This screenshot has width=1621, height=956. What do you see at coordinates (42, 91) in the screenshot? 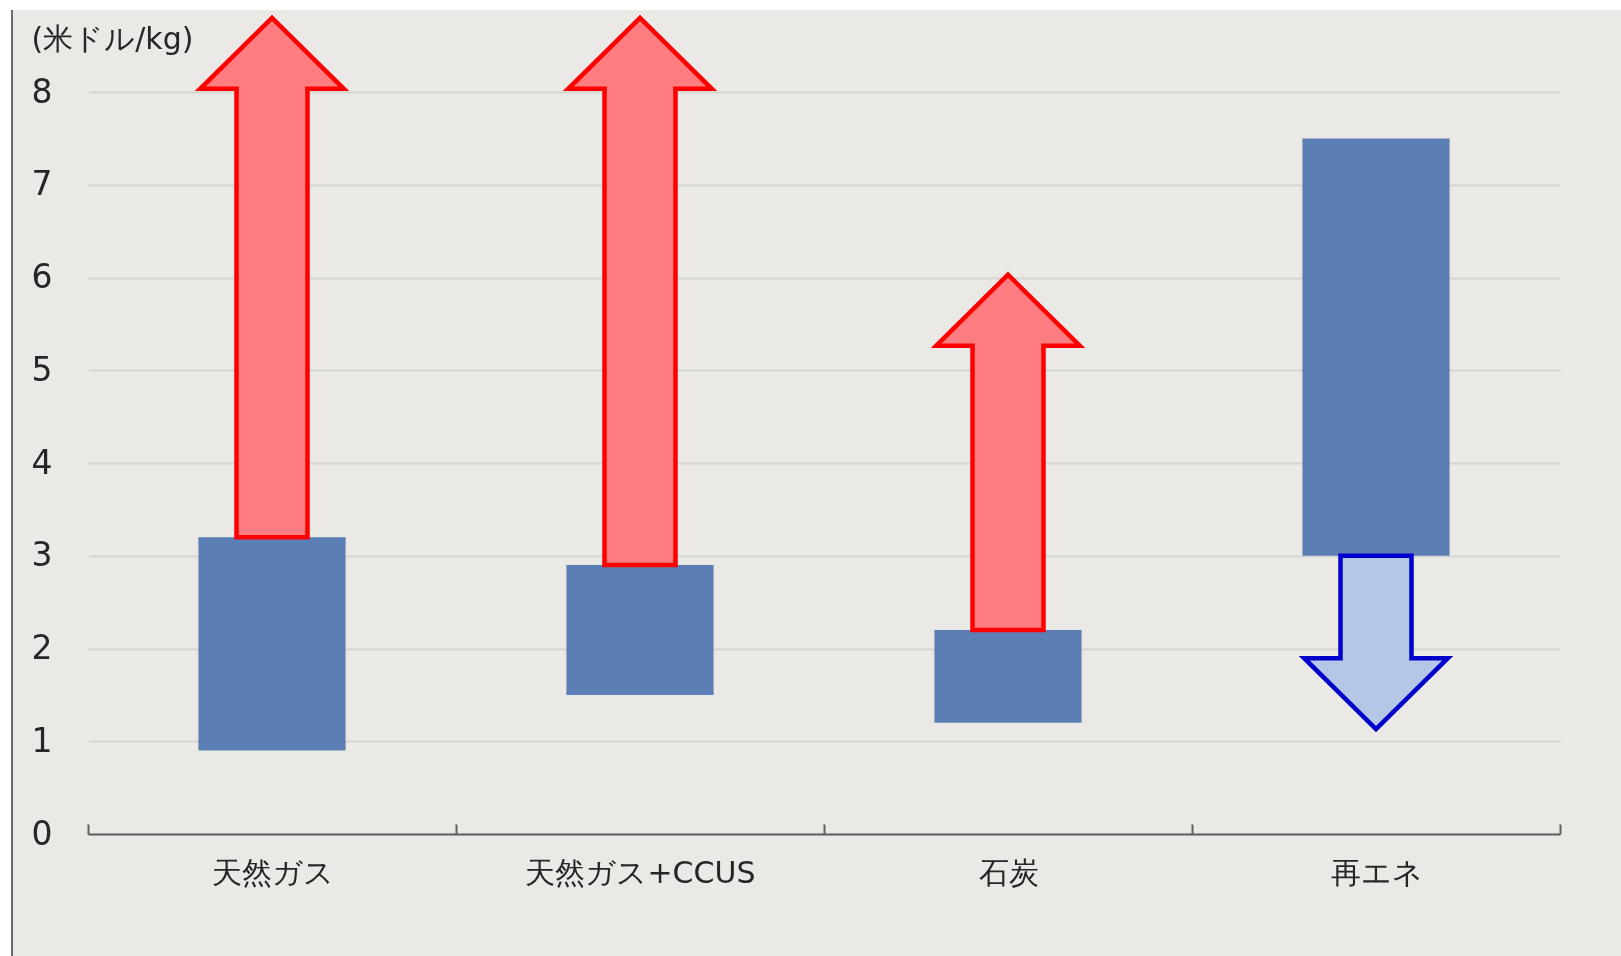
I see `y-tick-label: 8` at bounding box center [42, 91].